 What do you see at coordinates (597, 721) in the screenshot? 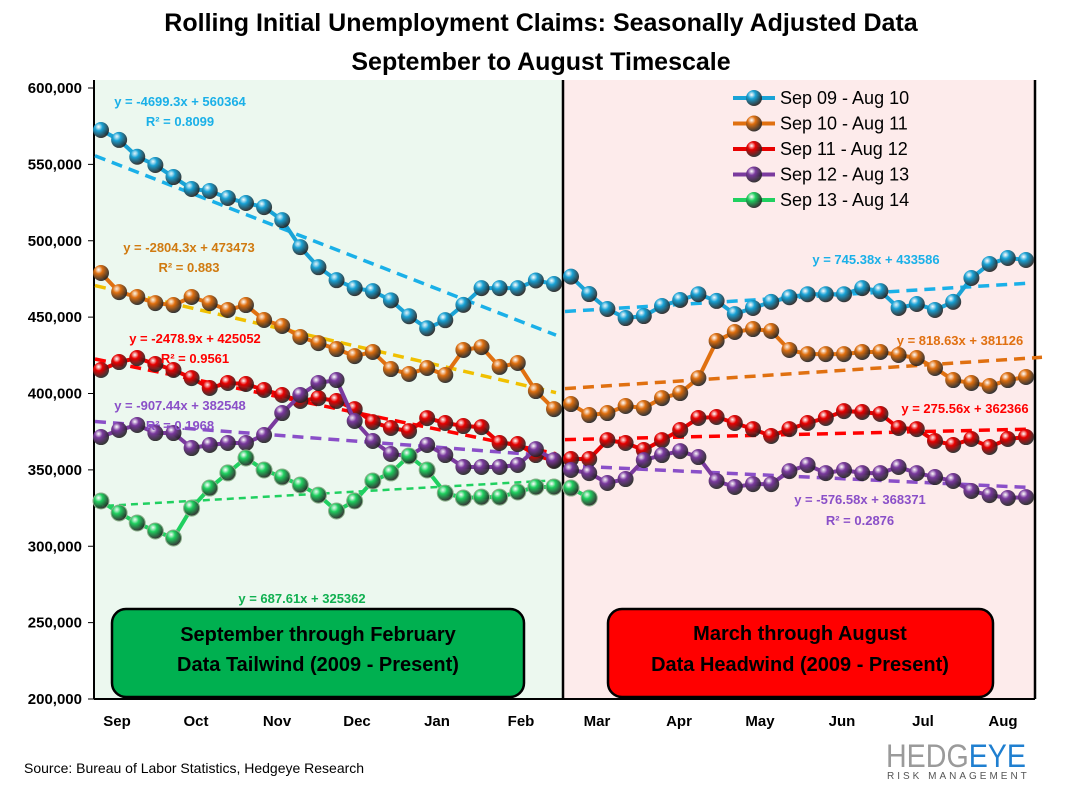
I see `x-tick-label: Mar` at bounding box center [597, 721].